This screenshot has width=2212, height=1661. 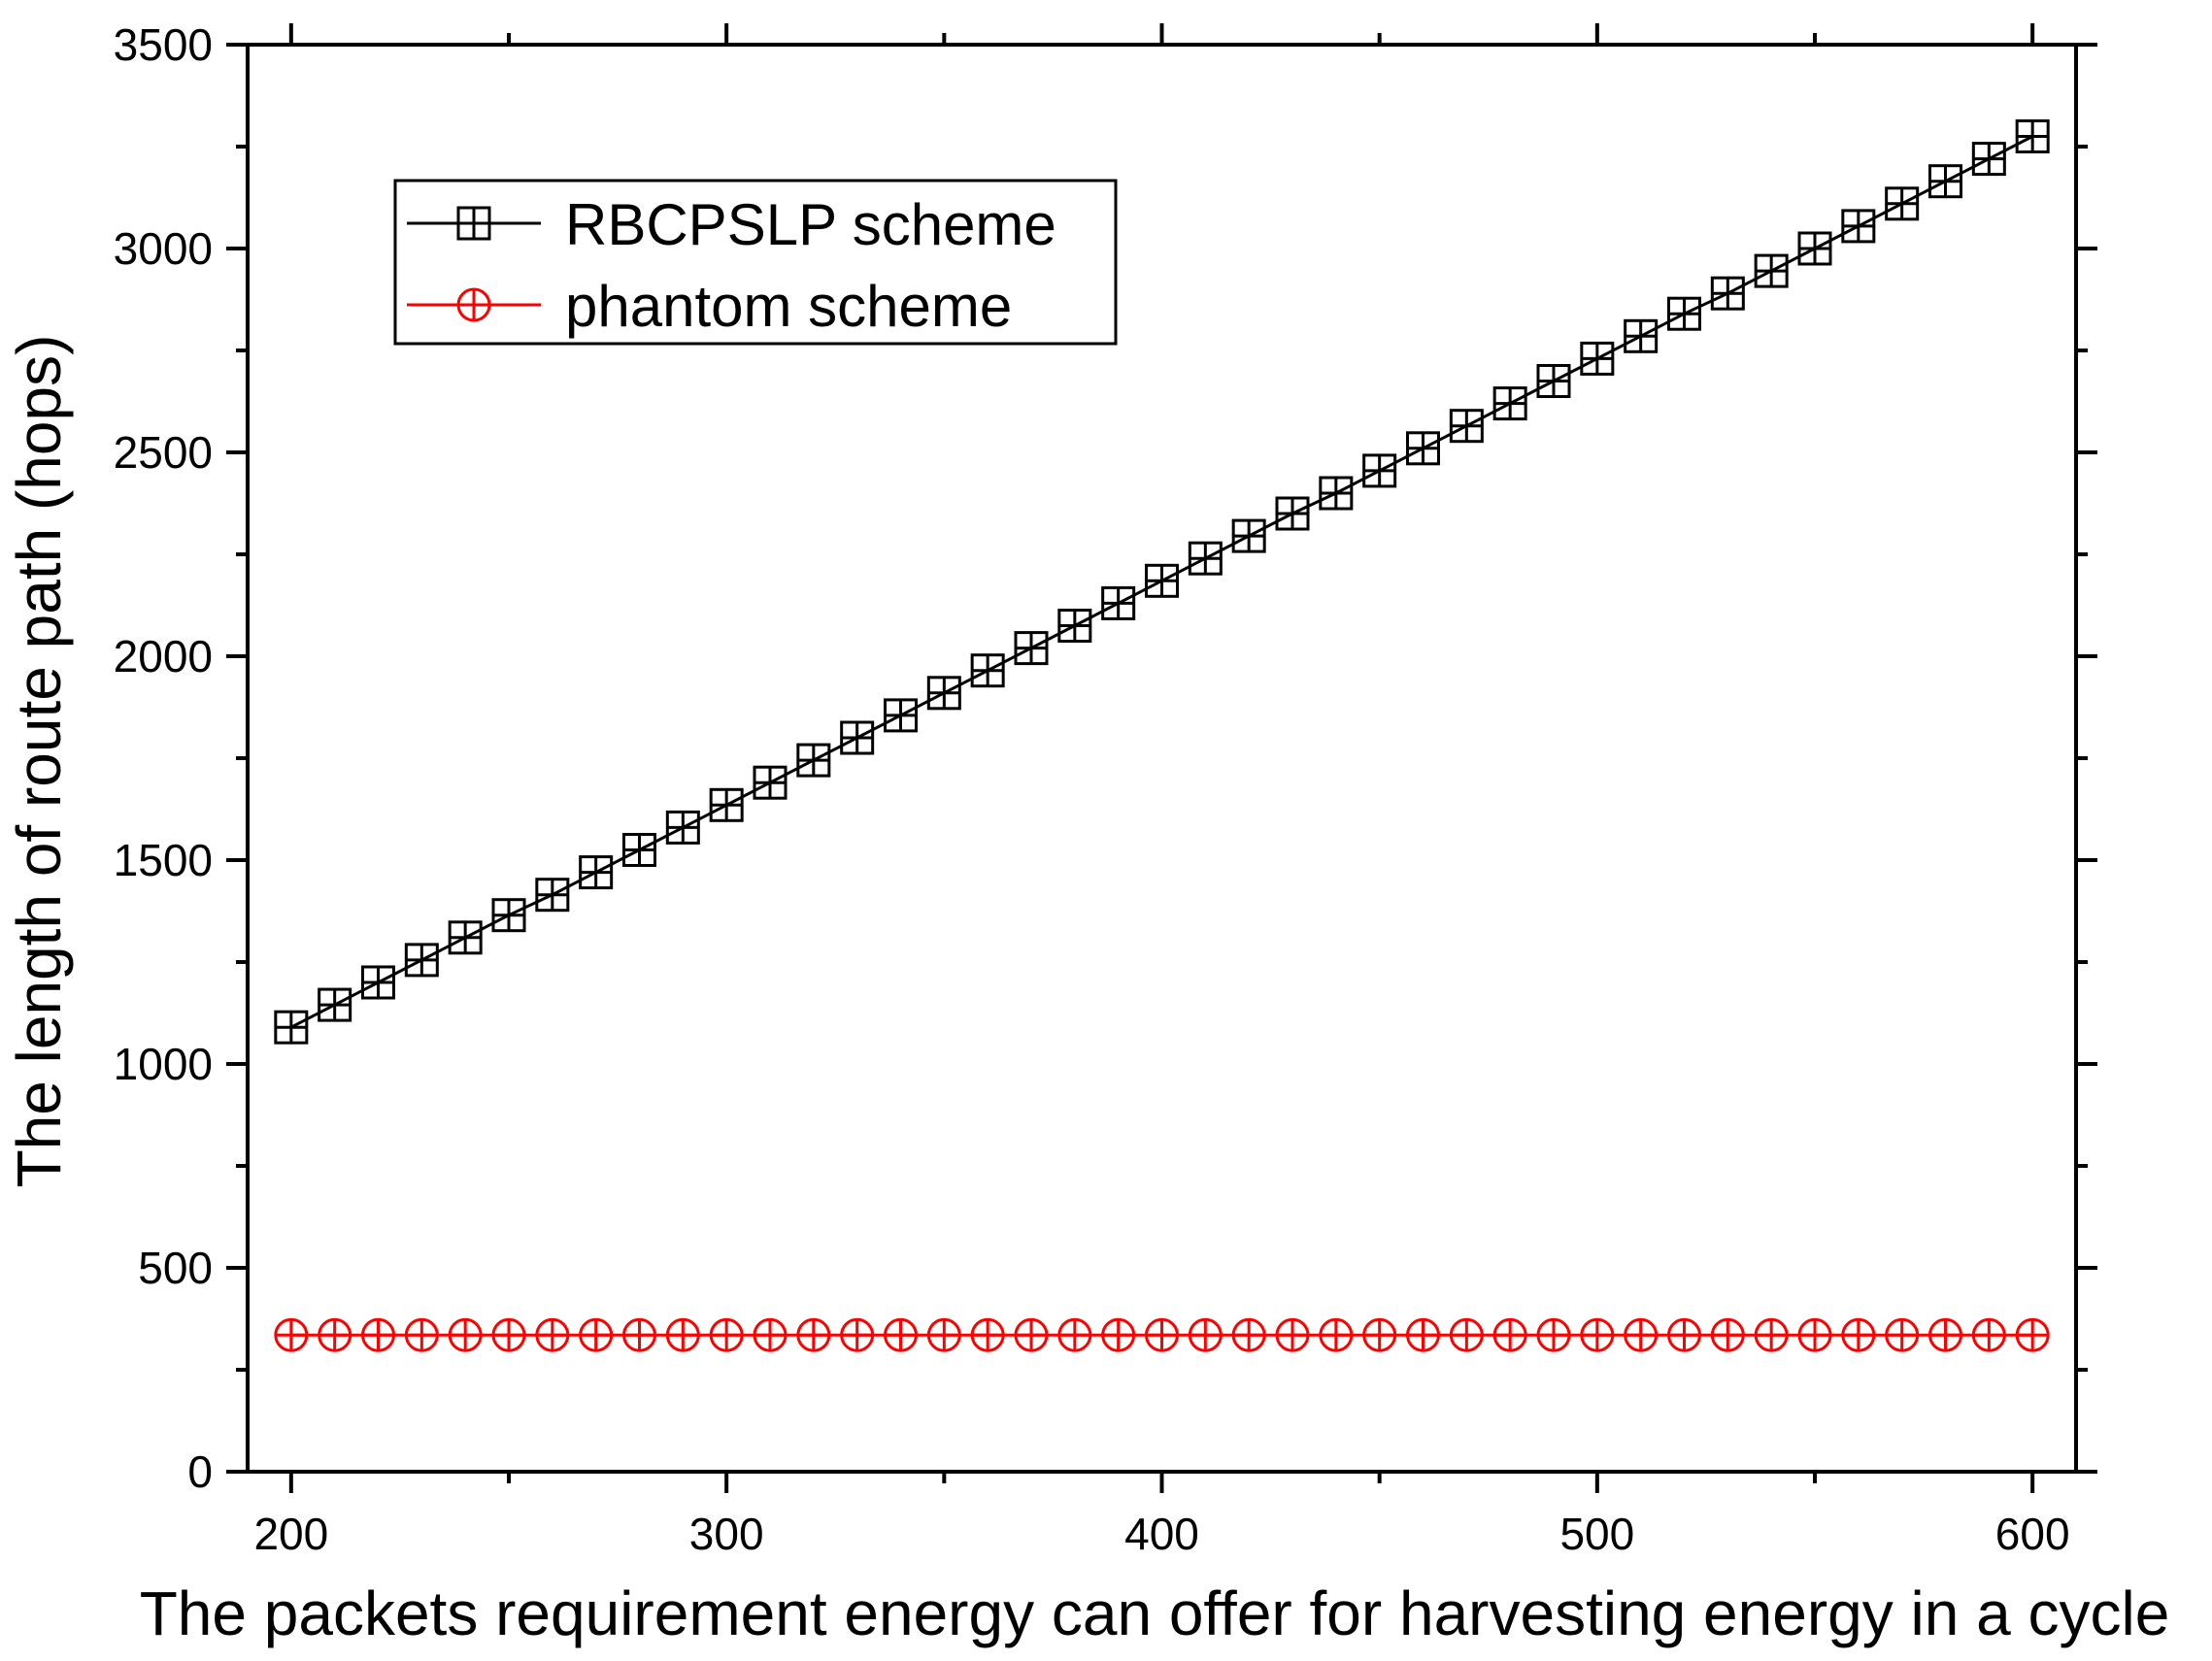 What do you see at coordinates (163, 248) in the screenshot?
I see `y-tick-label: 3000` at bounding box center [163, 248].